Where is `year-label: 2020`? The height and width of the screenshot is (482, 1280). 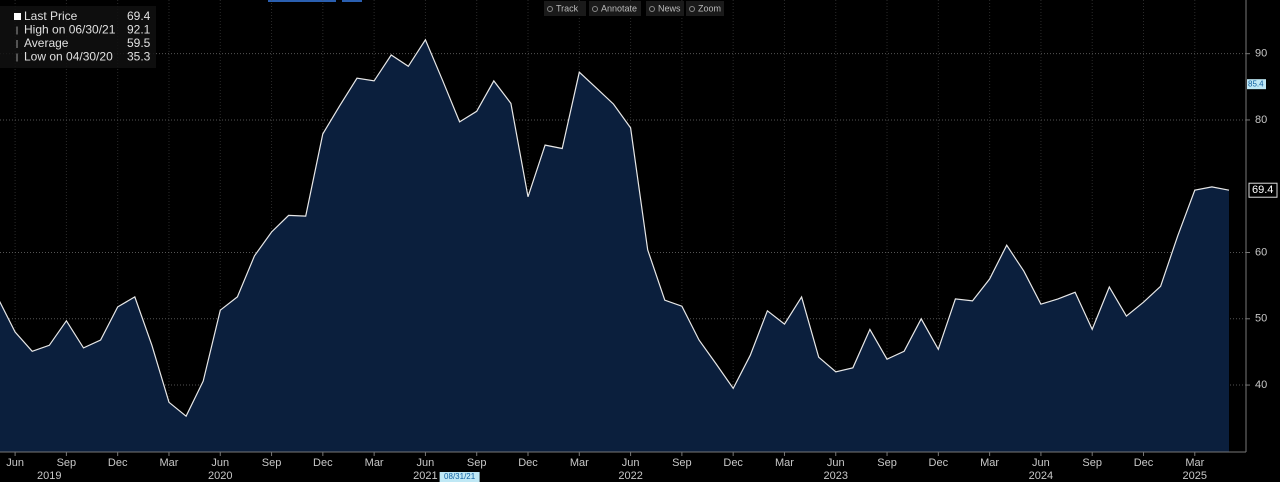 year-label: 2020 is located at coordinates (220, 476).